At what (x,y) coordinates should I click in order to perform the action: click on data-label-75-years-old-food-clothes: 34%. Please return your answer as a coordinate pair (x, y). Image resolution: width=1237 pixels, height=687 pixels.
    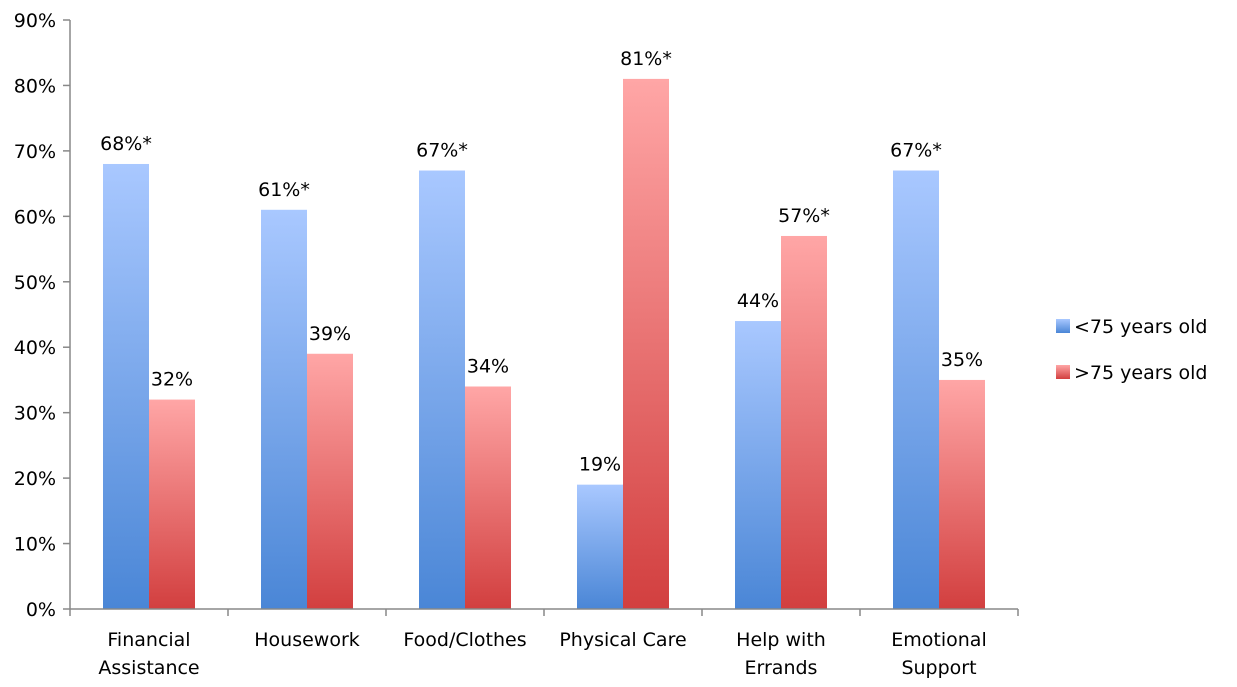
    Looking at the image, I should click on (488, 366).